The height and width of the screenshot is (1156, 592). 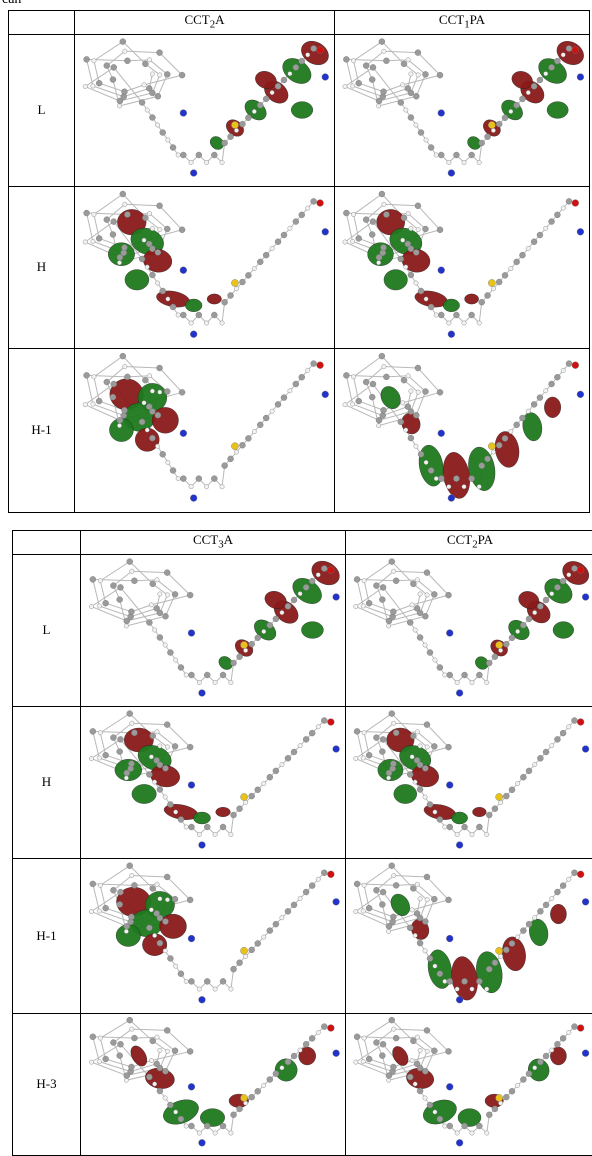 What do you see at coordinates (47, 1084) in the screenshot?
I see `row-label: H-3` at bounding box center [47, 1084].